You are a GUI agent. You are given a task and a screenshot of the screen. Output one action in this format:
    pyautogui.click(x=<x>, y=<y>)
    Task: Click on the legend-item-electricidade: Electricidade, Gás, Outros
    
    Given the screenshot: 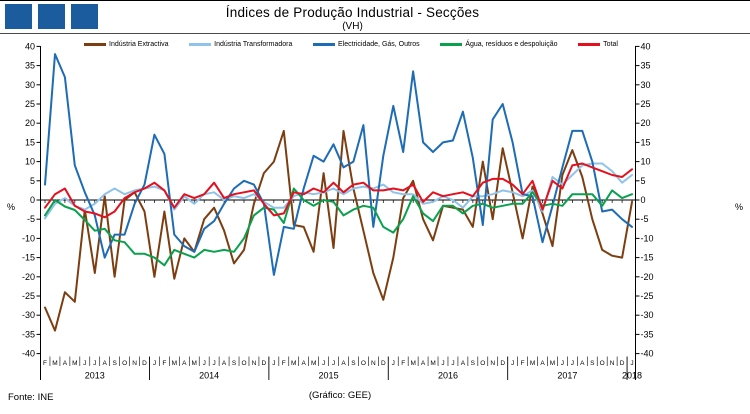 What is the action you would take?
    pyautogui.click(x=366, y=44)
    